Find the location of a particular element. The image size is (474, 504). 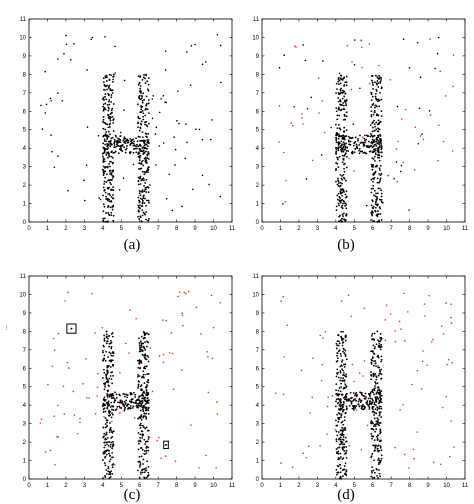

y-tick-label: 4 is located at coordinates (25, 406).